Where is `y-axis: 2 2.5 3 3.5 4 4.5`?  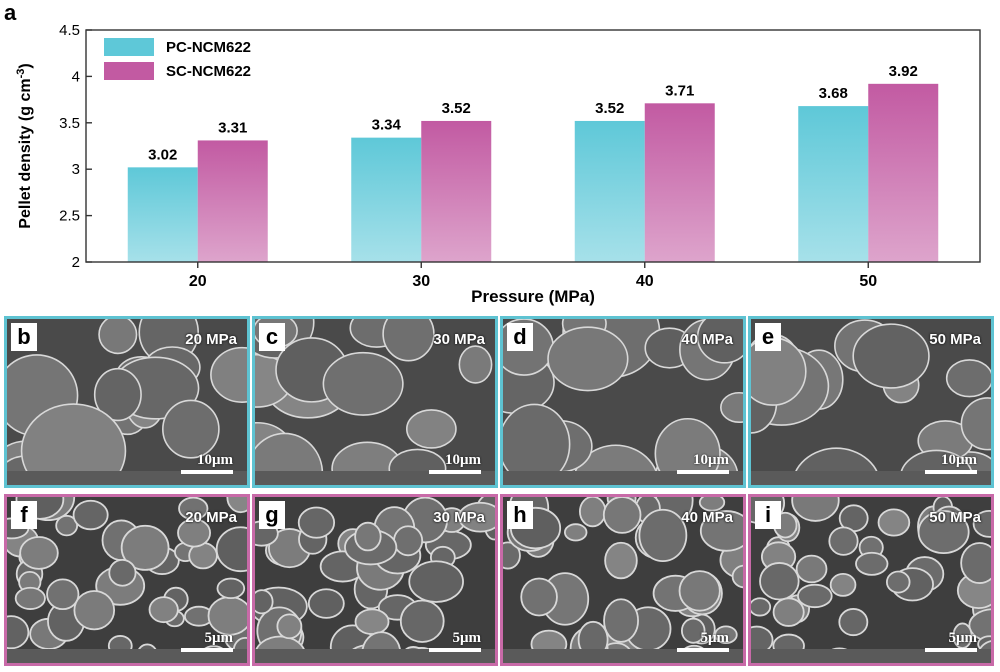
y-axis: 2 2.5 3 3.5 4 4.5 is located at coordinates (75, 146).